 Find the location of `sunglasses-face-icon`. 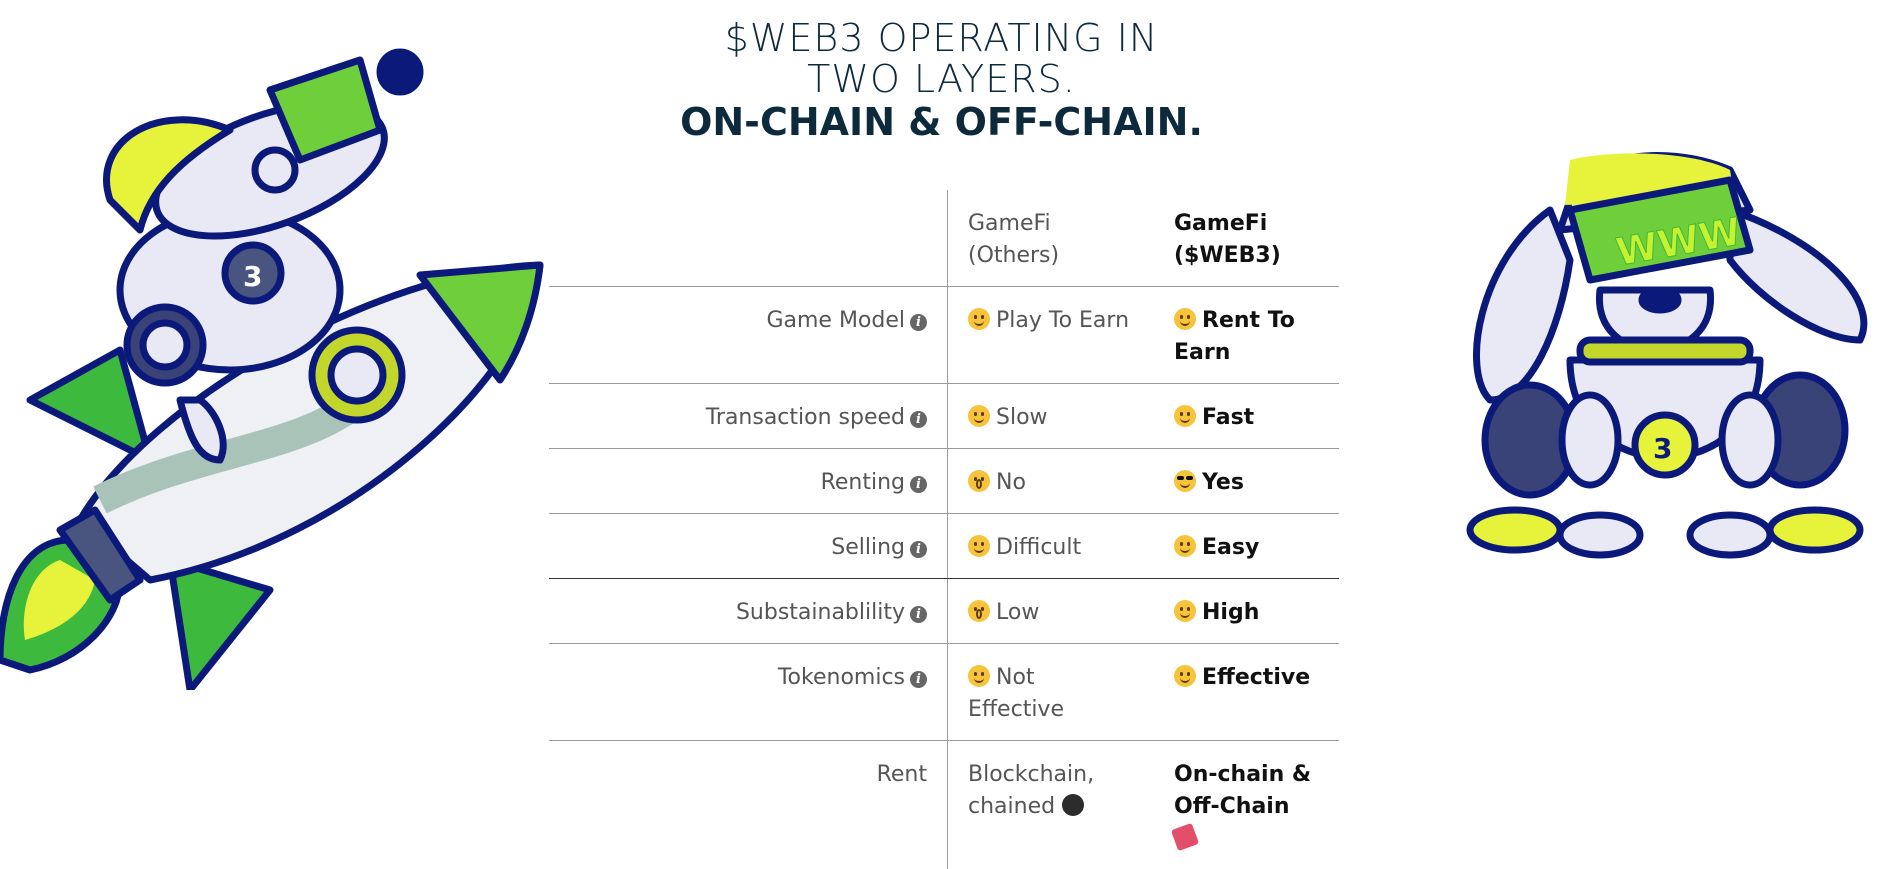

sunglasses-face-icon is located at coordinates (1185, 481).